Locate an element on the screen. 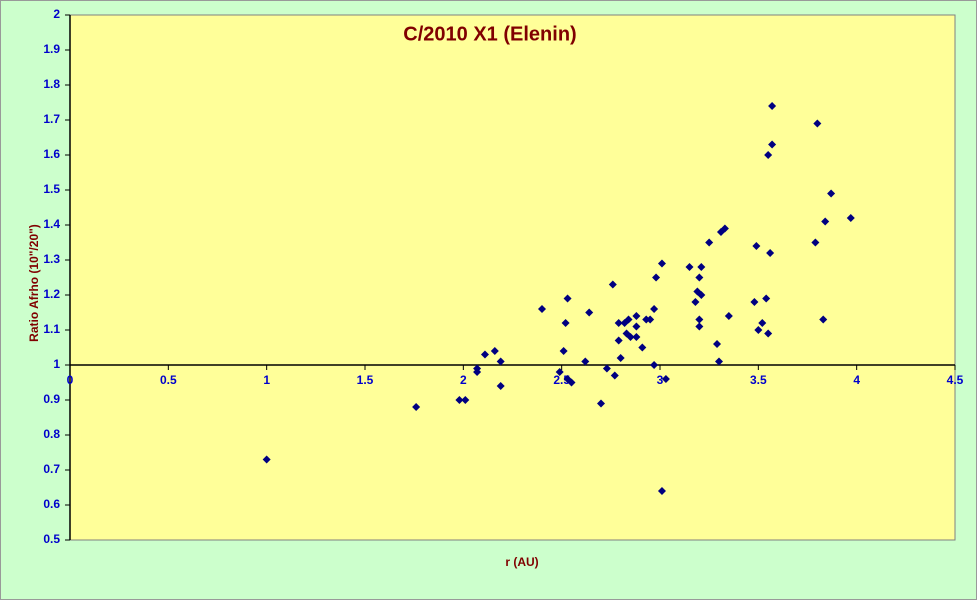 This screenshot has width=977, height=605. y-tick-label: 1.7 is located at coordinates (51, 119).